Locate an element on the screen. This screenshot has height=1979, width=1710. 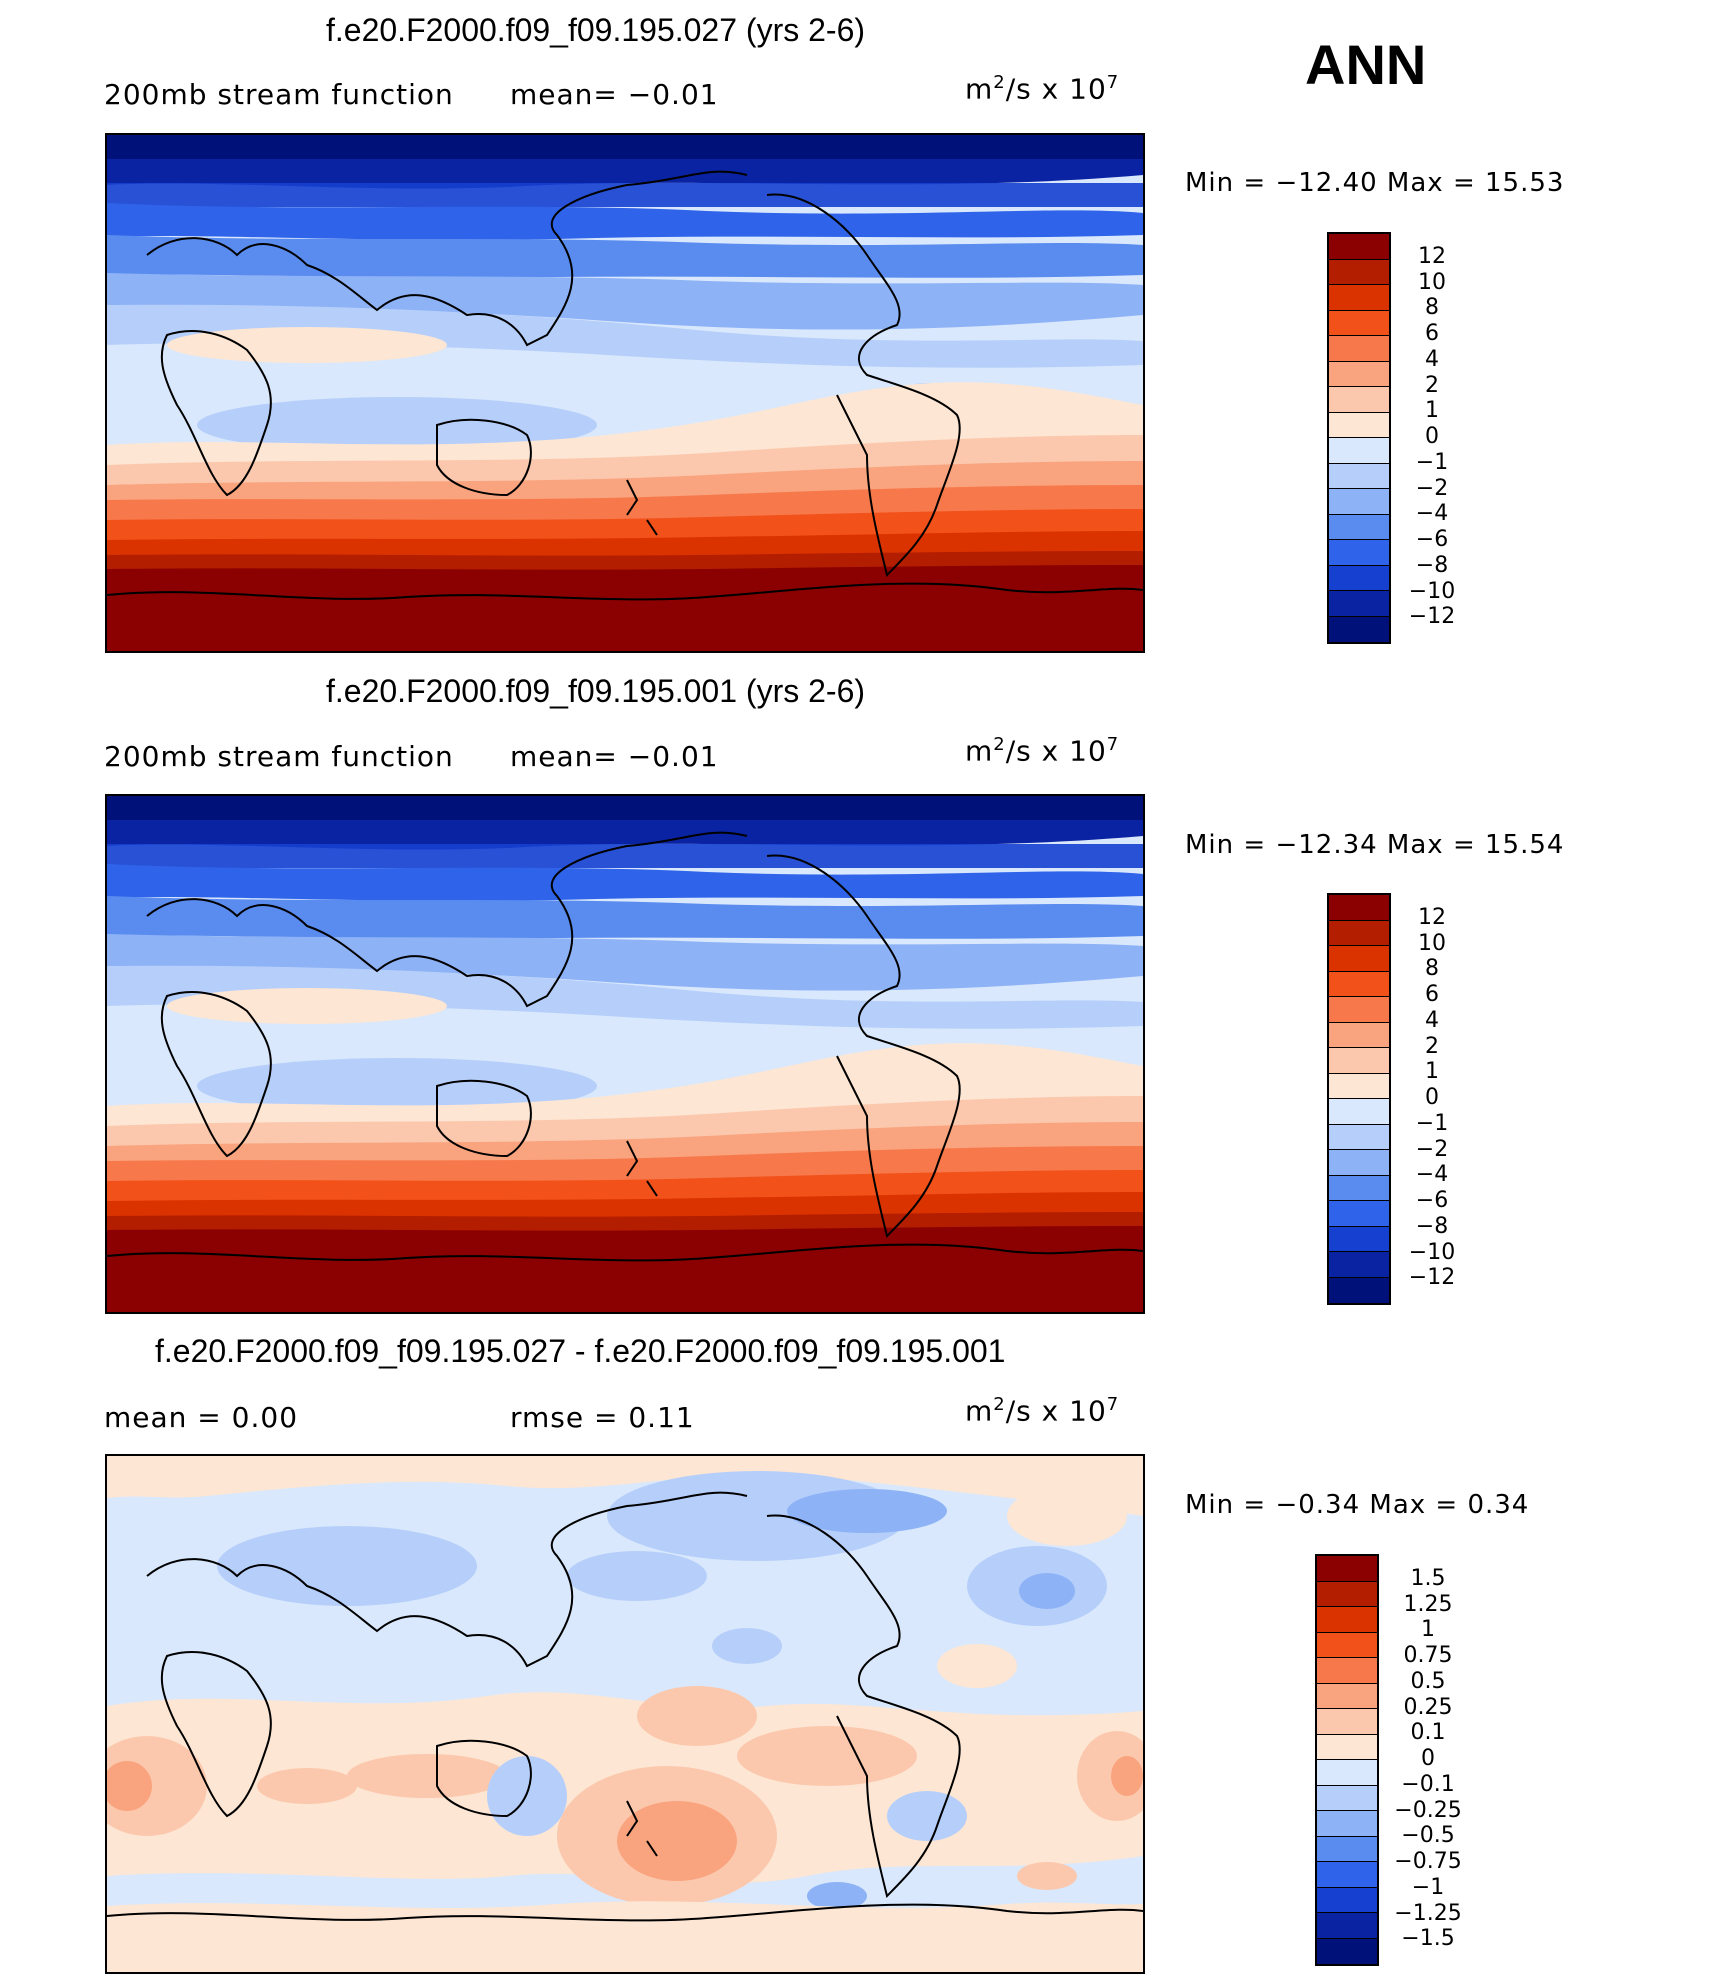
colorbar-label: −0.75 is located at coordinates (1428, 1861).